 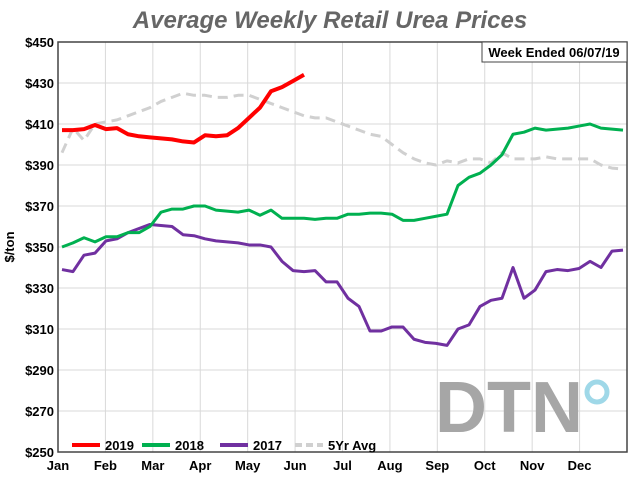 What do you see at coordinates (39, 411) in the screenshot?
I see `y-tick-label: $270` at bounding box center [39, 411].